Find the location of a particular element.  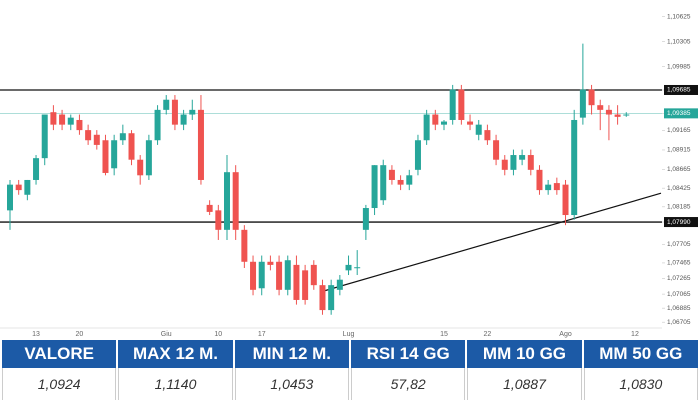

y-tick-label: 1,09685 is located at coordinates (679, 90).